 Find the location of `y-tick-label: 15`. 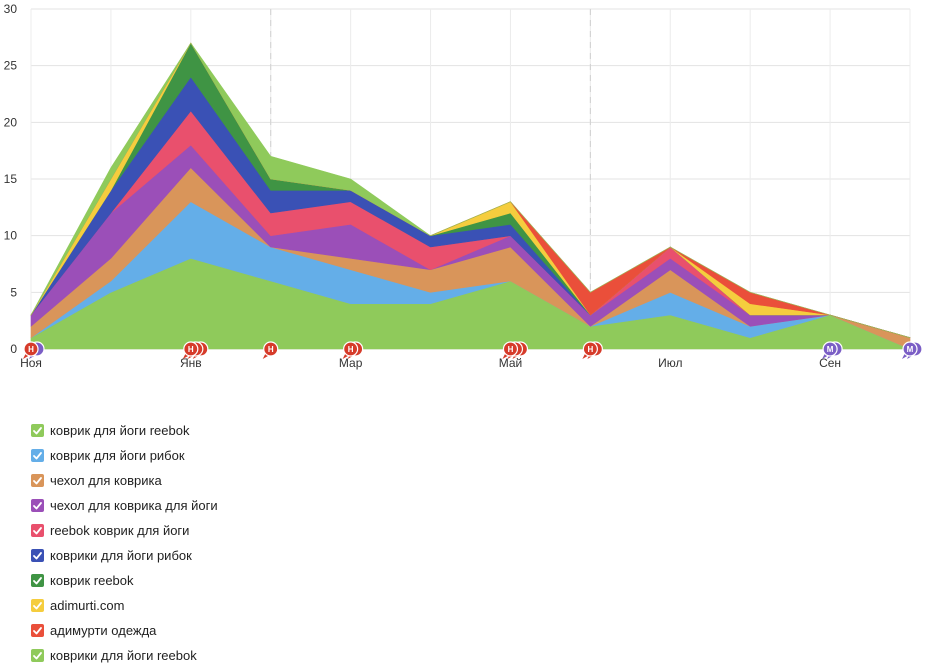

y-tick-label: 15 is located at coordinates (11, 179).